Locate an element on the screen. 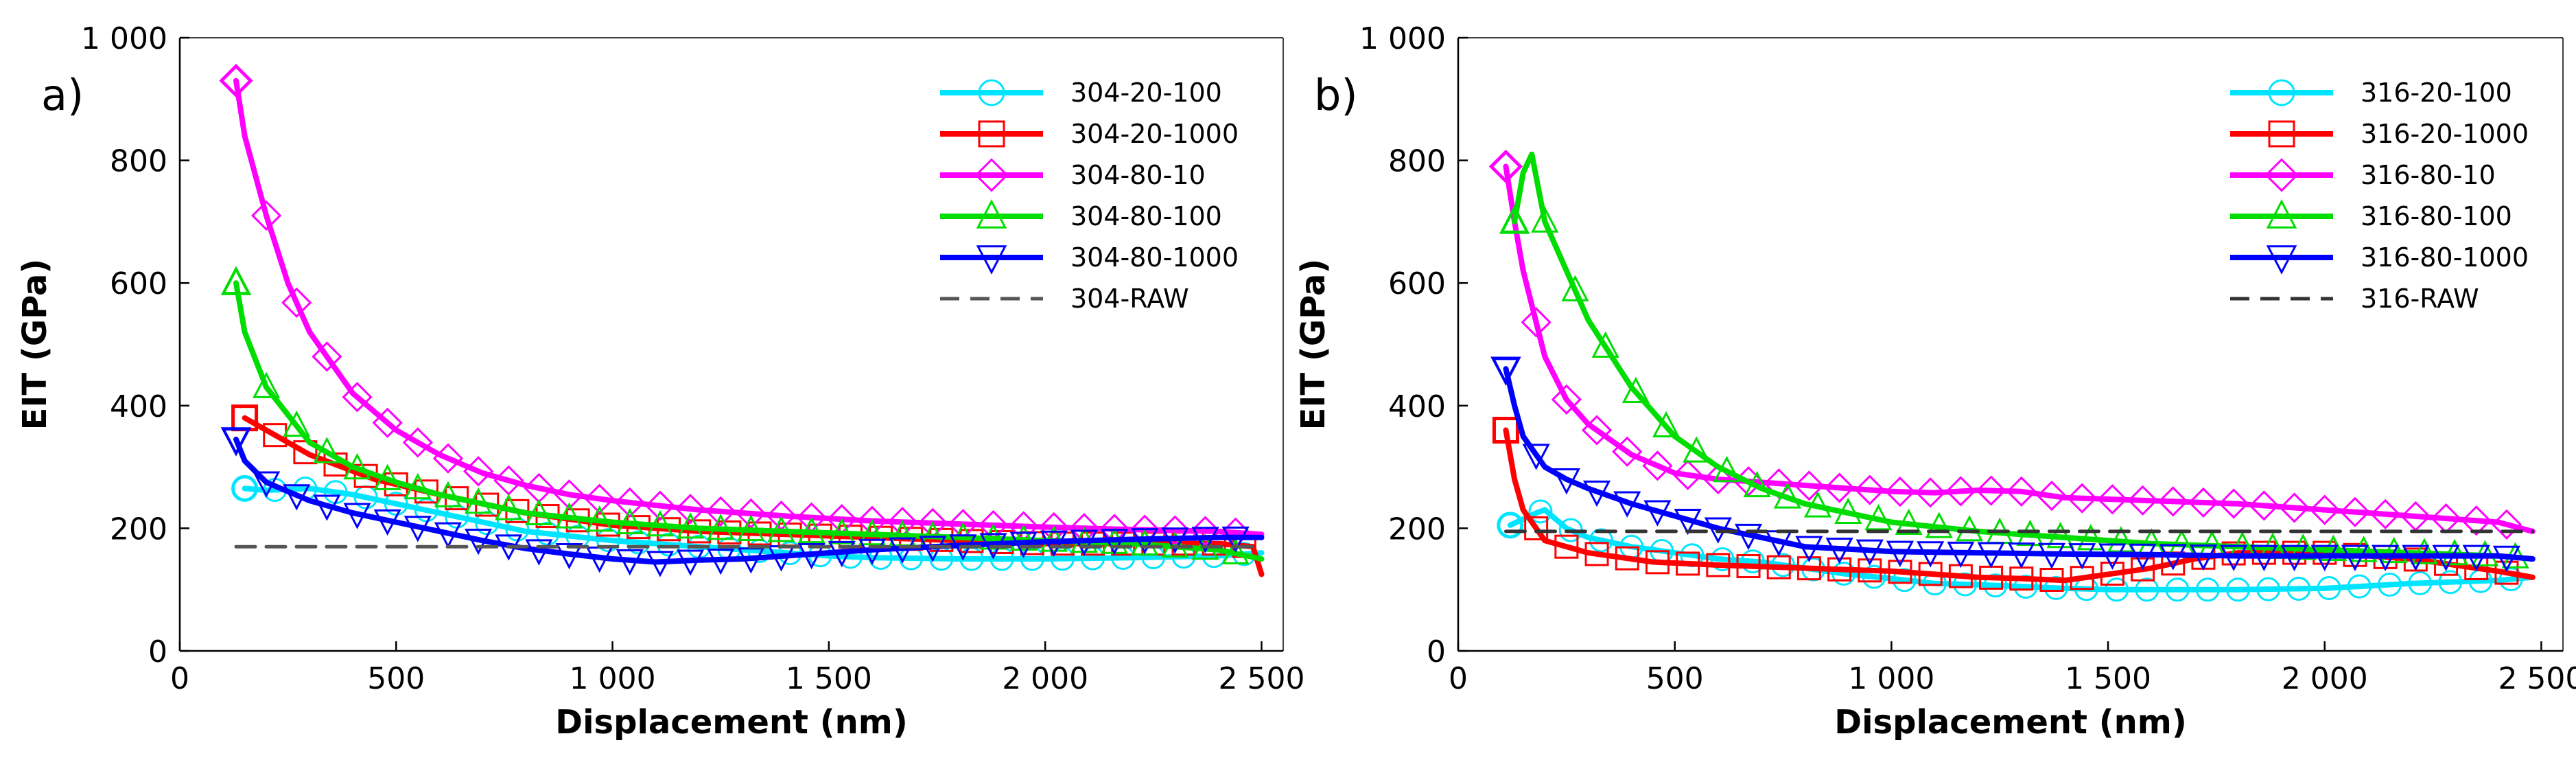 Image resolution: width=2576 pixels, height=780 pixels. x-tick-label: 0 is located at coordinates (1458, 678).